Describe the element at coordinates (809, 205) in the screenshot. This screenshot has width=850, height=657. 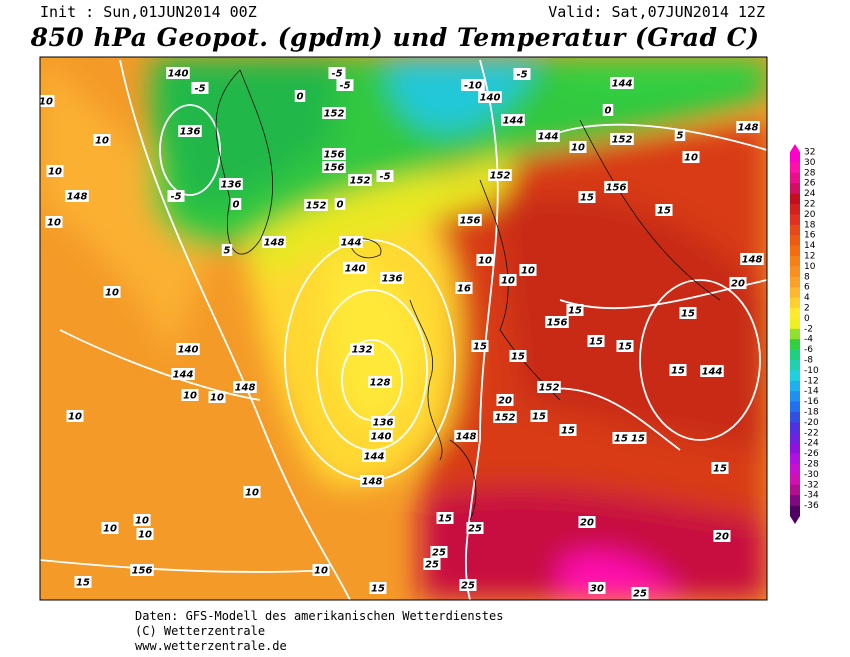
I see `colorbar-label: 22` at that location.